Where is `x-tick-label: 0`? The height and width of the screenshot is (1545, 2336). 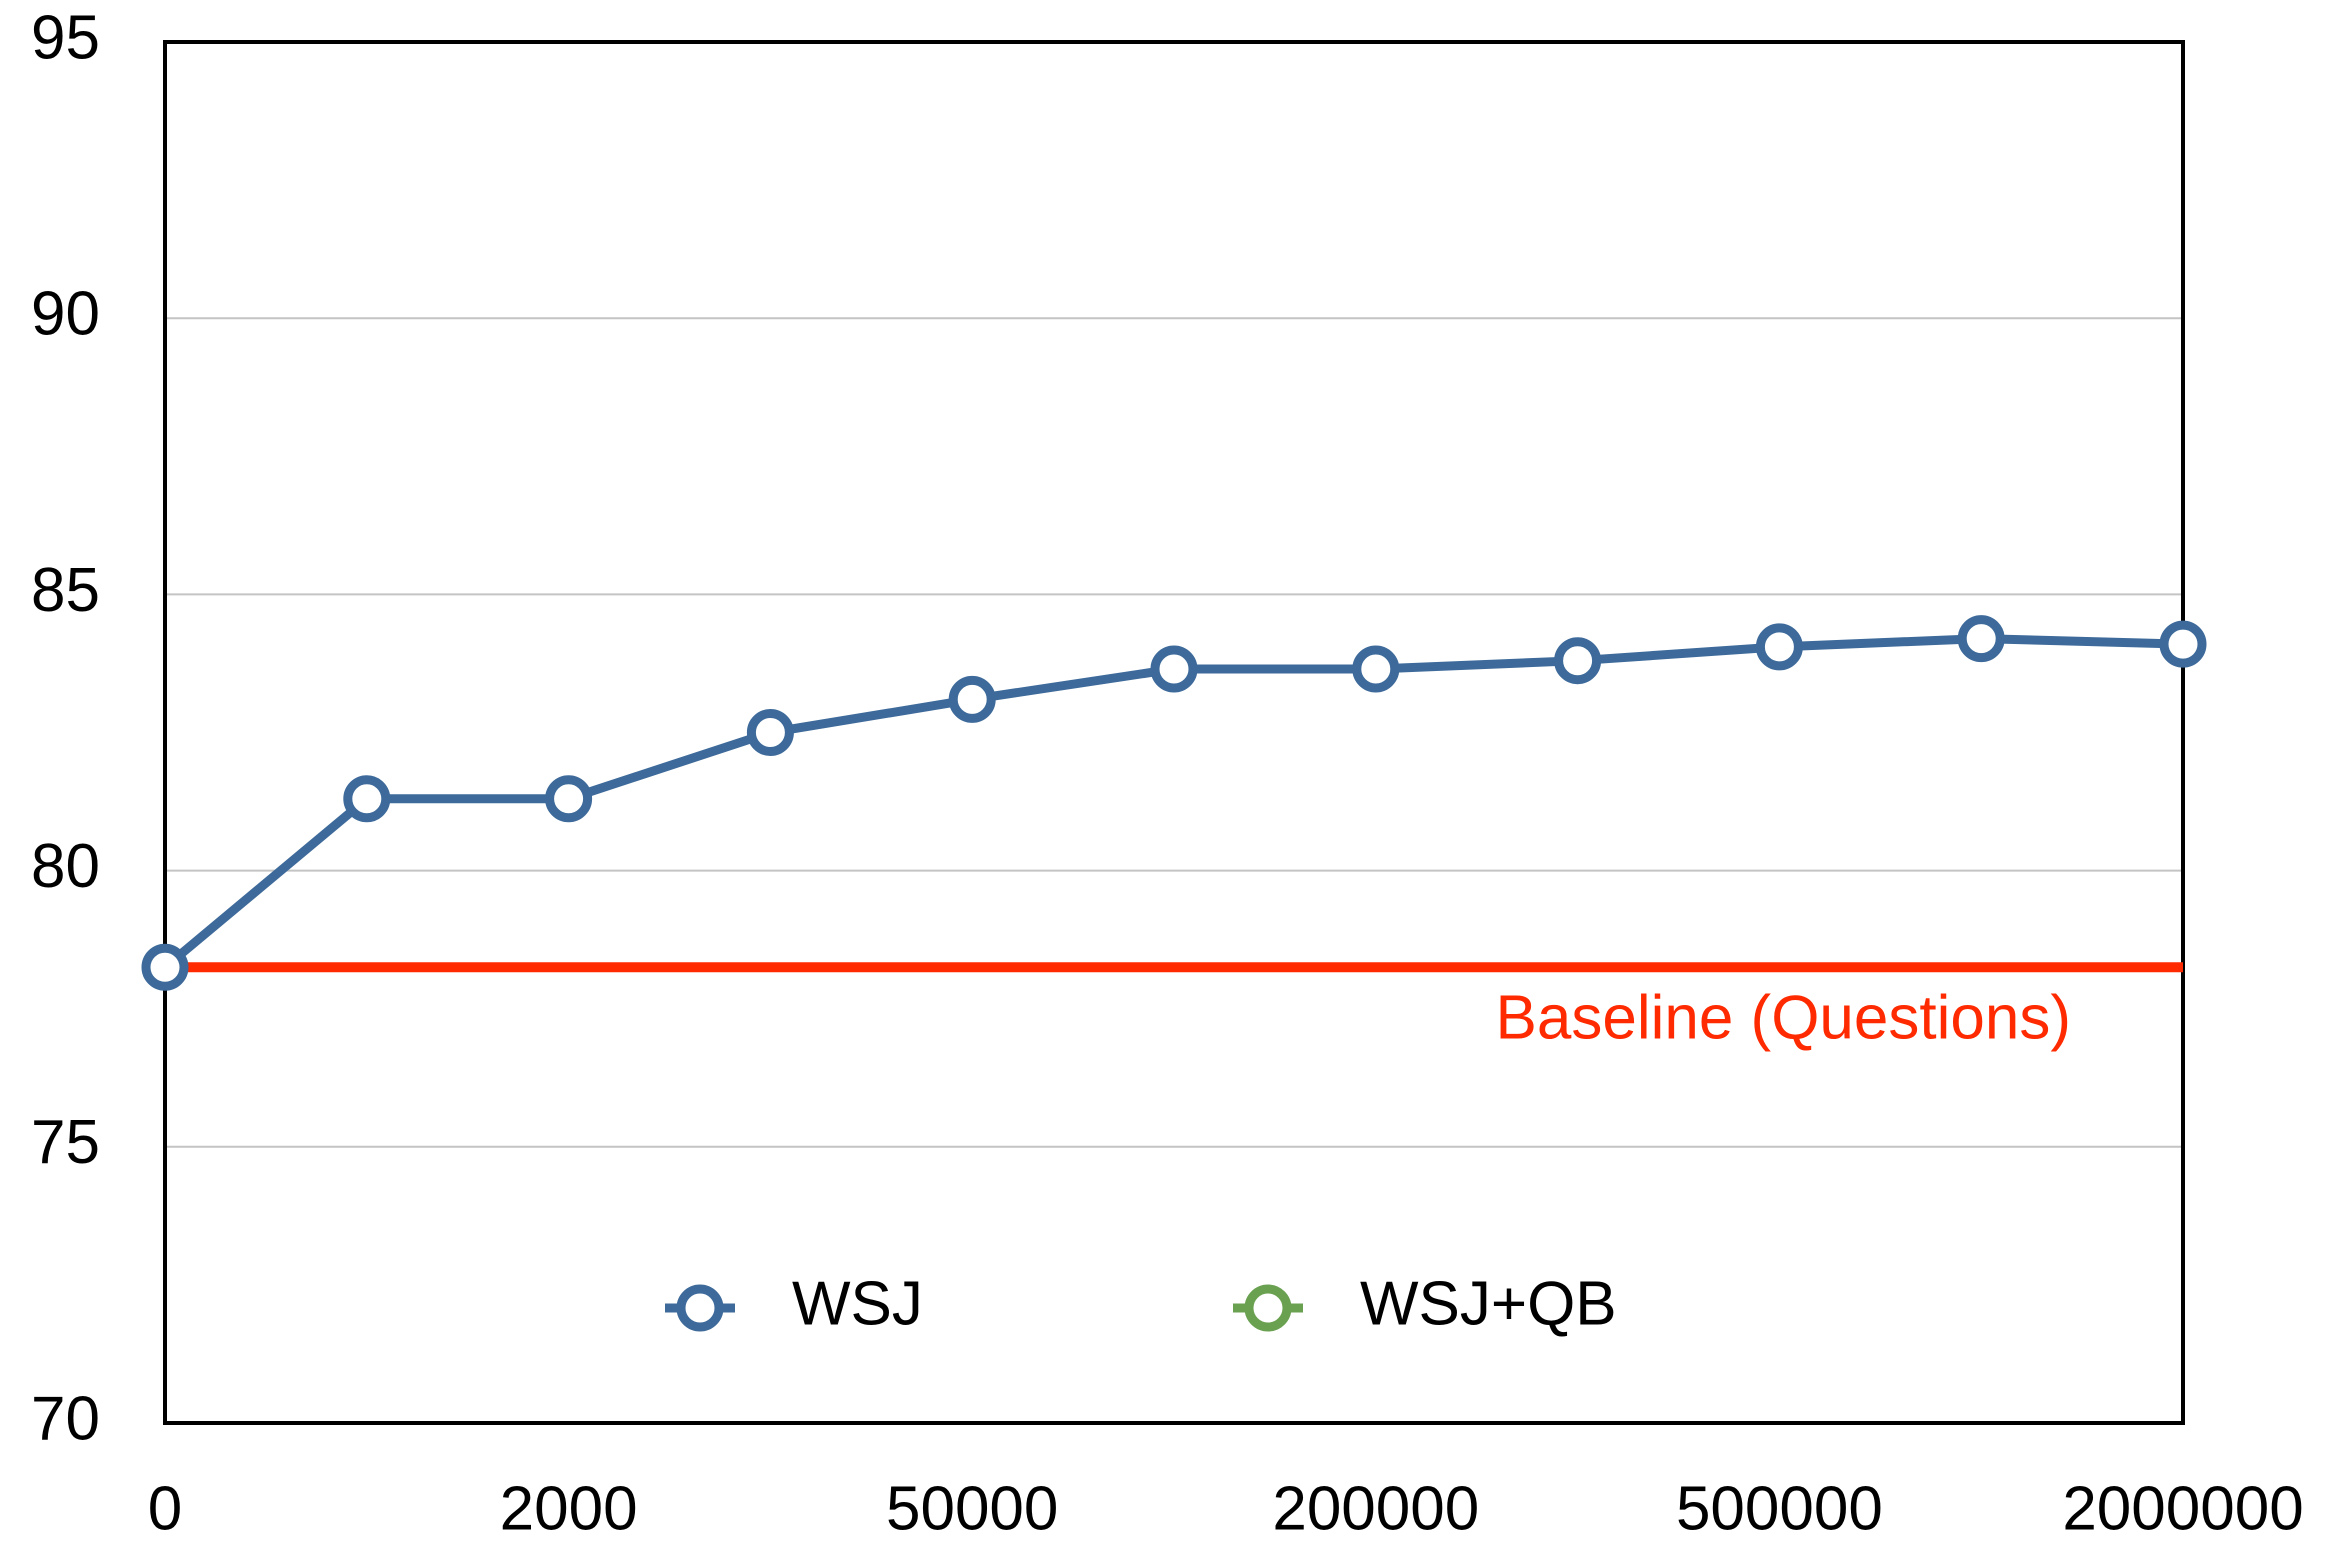 x-tick-label: 0 is located at coordinates (165, 1508).